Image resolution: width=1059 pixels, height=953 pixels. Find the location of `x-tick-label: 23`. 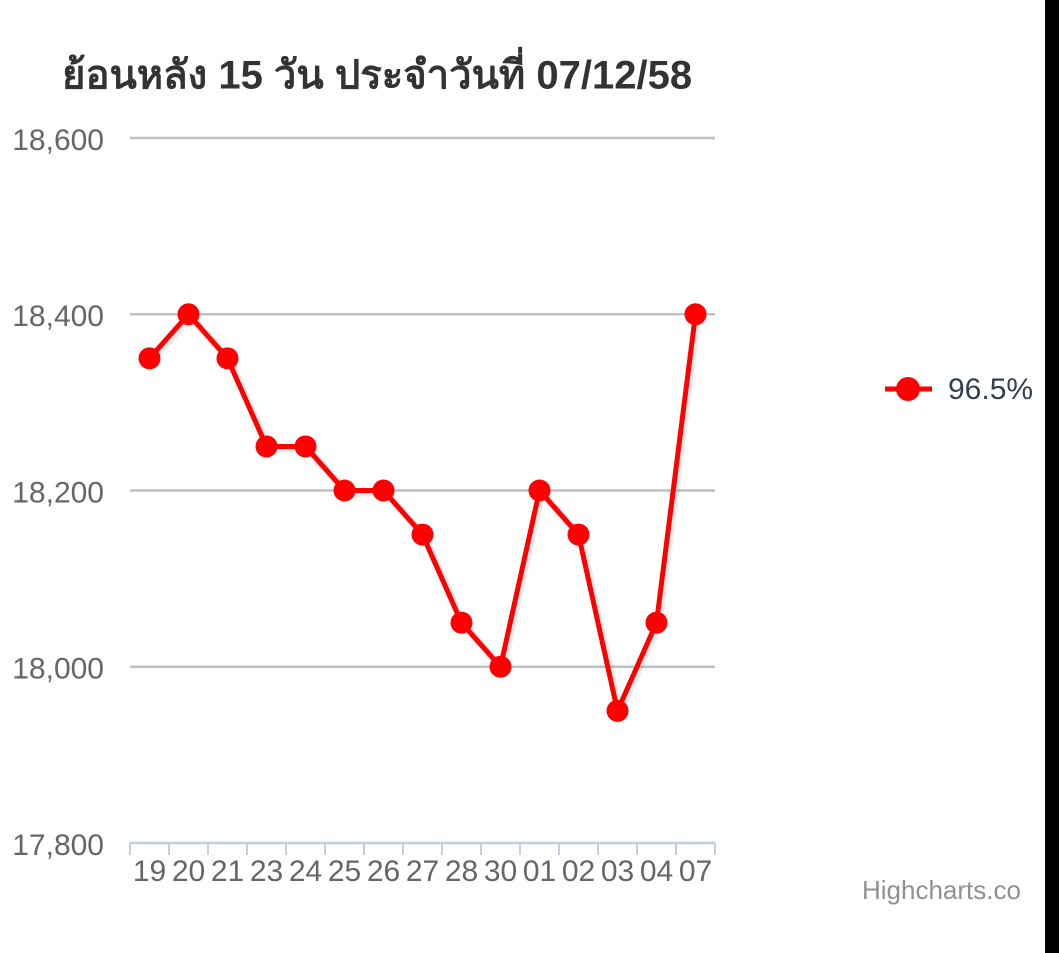

x-tick-label: 23 is located at coordinates (266, 871).